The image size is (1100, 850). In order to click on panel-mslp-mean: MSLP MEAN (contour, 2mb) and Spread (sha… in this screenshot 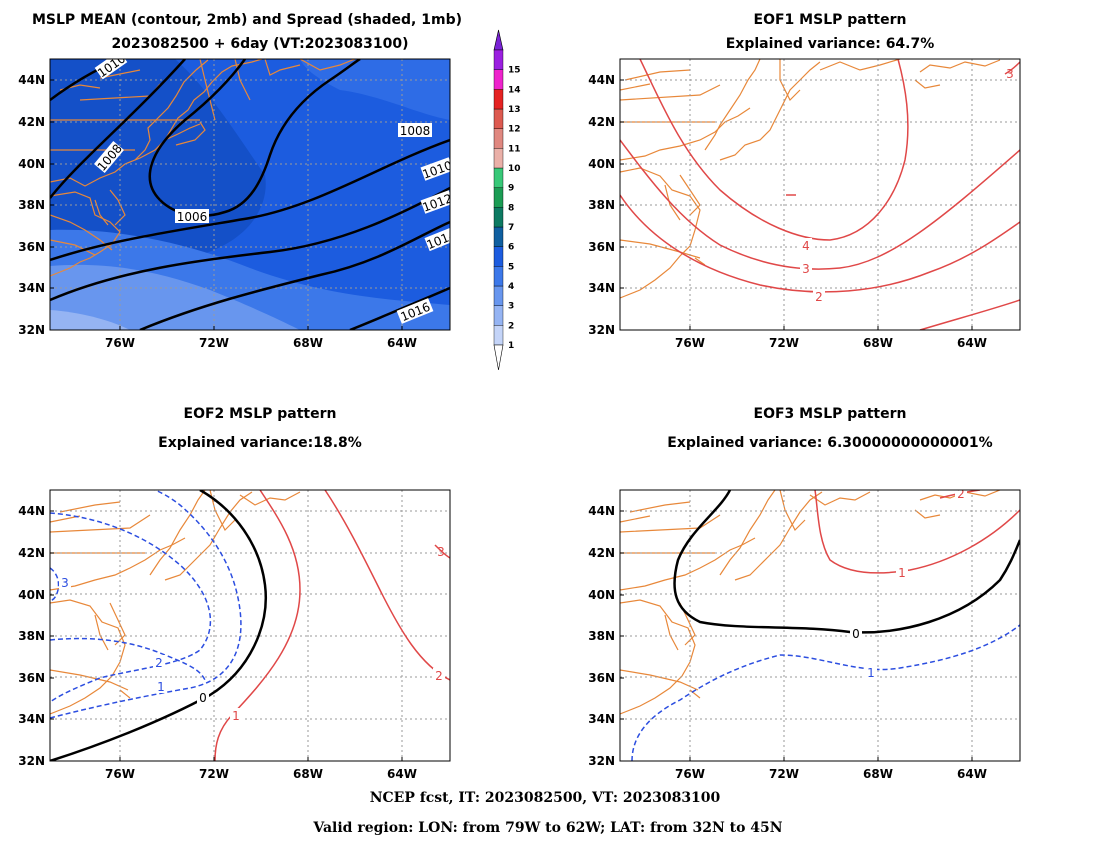, I will do `click(247, 171)`.